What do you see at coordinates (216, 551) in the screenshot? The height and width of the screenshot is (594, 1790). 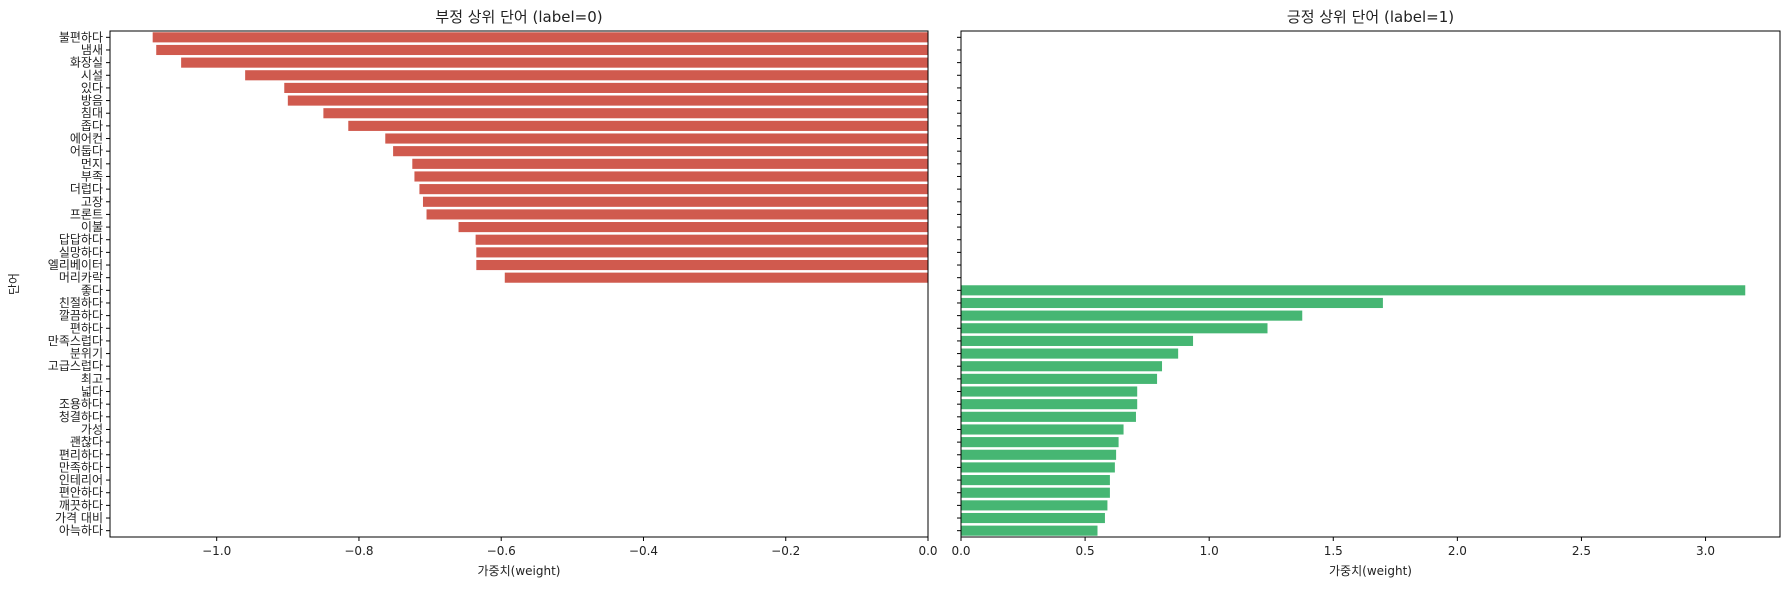 I see `x-tick-label: −1.0` at bounding box center [216, 551].